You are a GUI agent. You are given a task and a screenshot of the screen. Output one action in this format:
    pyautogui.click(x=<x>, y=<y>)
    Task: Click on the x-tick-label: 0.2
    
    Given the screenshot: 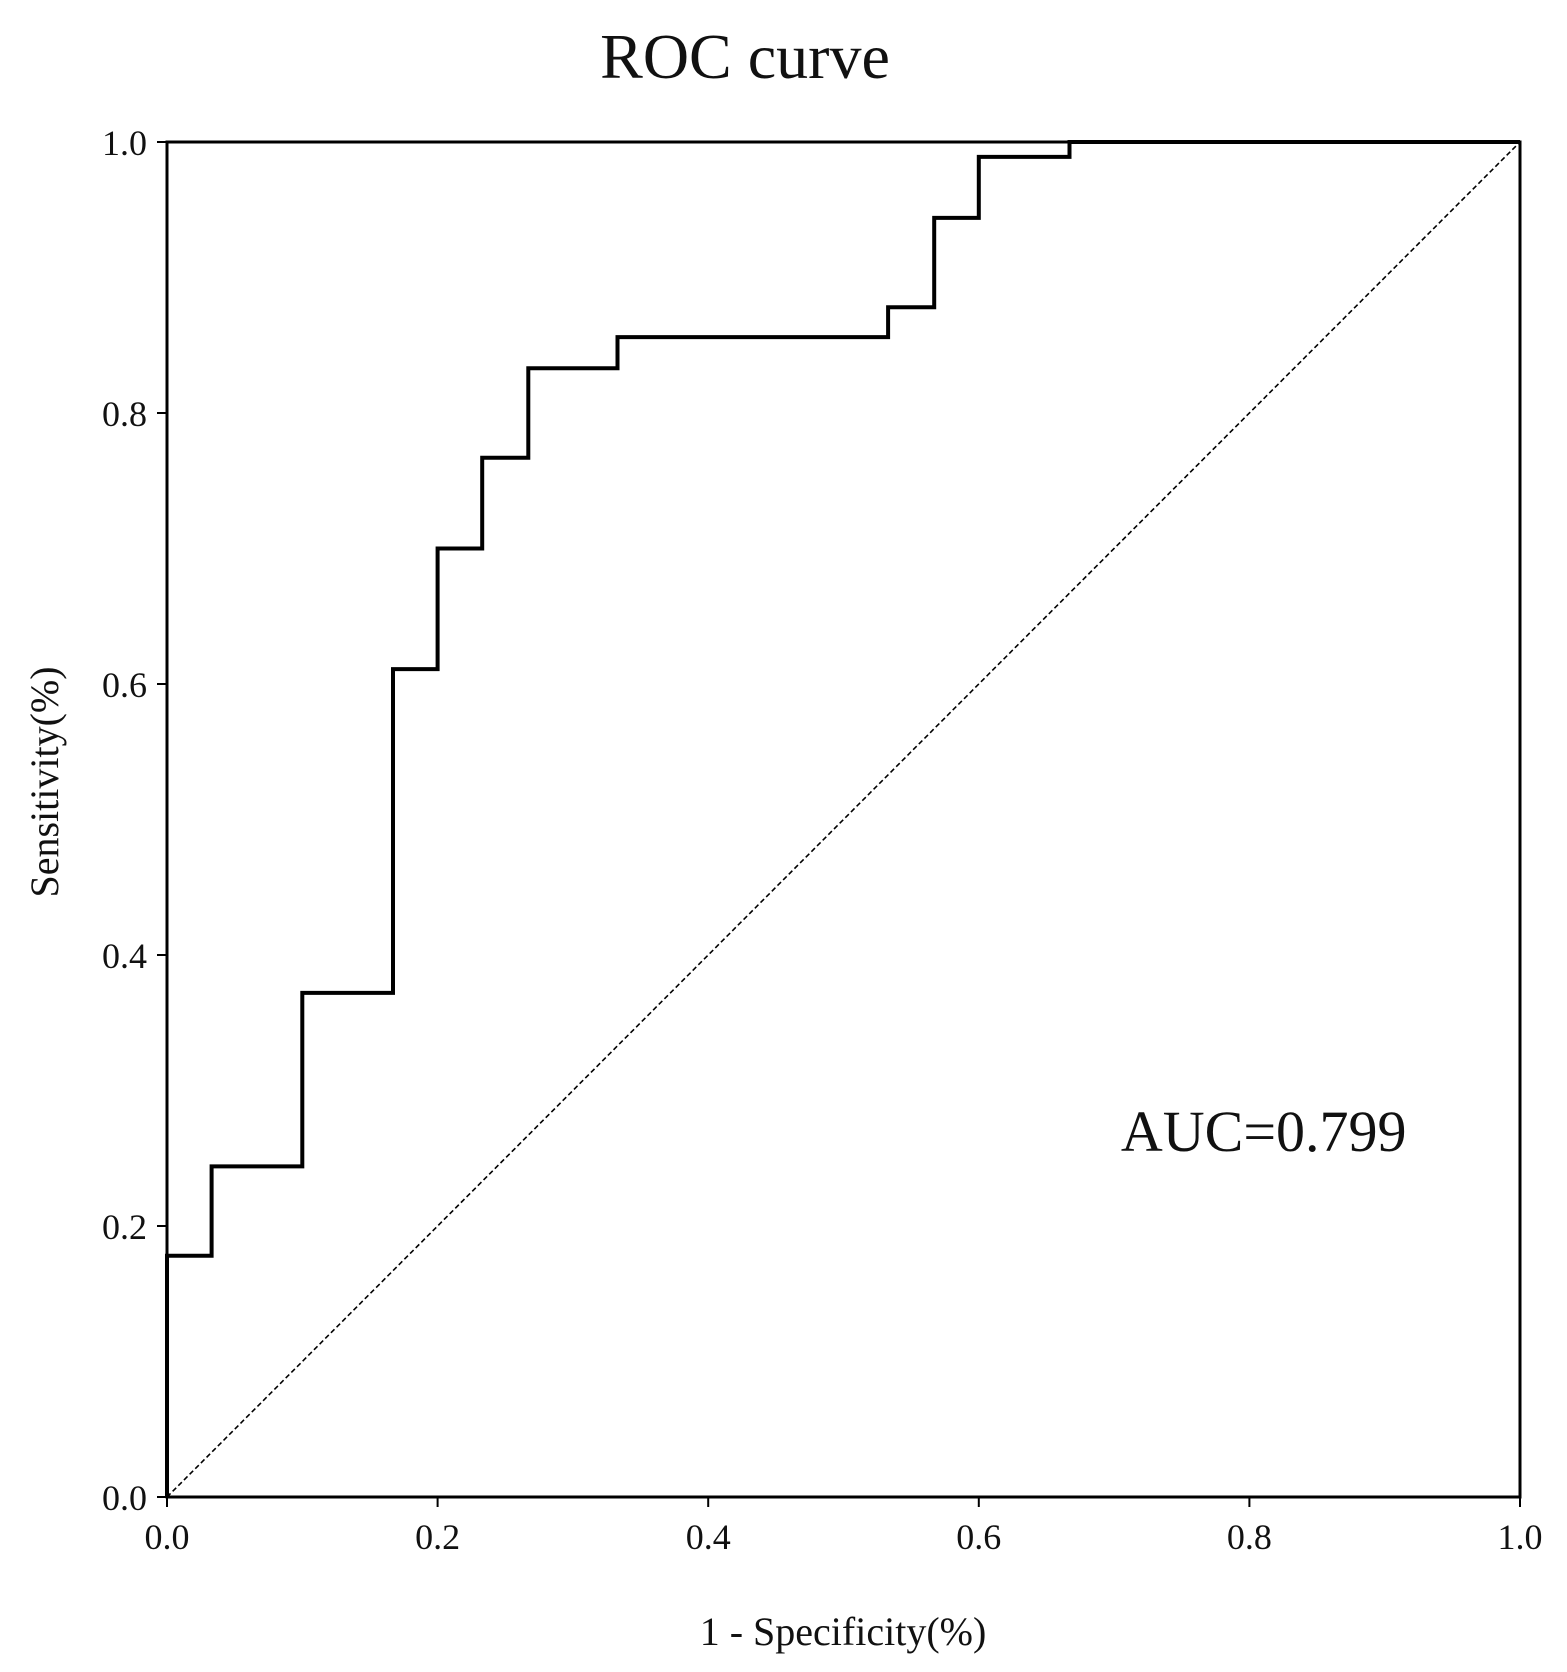 What is the action you would take?
    pyautogui.click(x=437, y=1537)
    